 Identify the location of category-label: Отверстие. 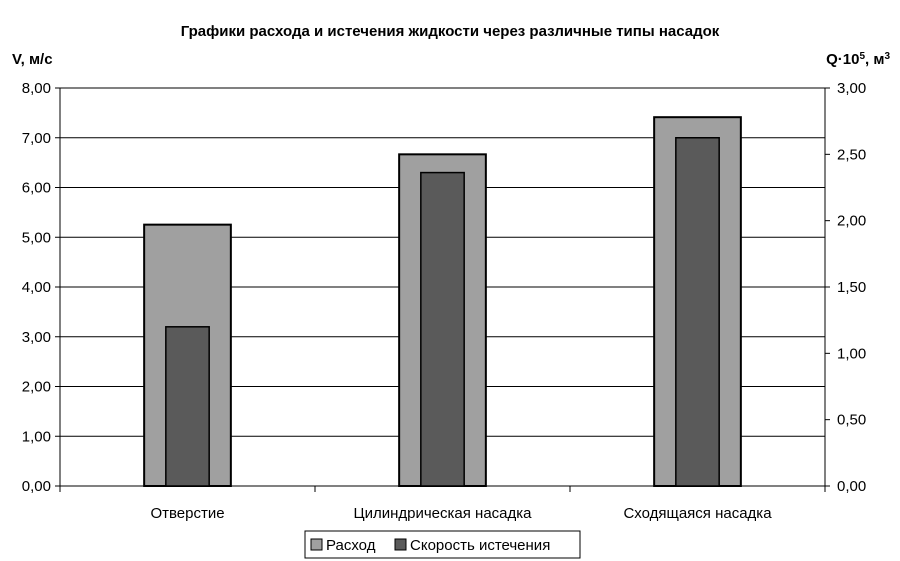
(187, 513).